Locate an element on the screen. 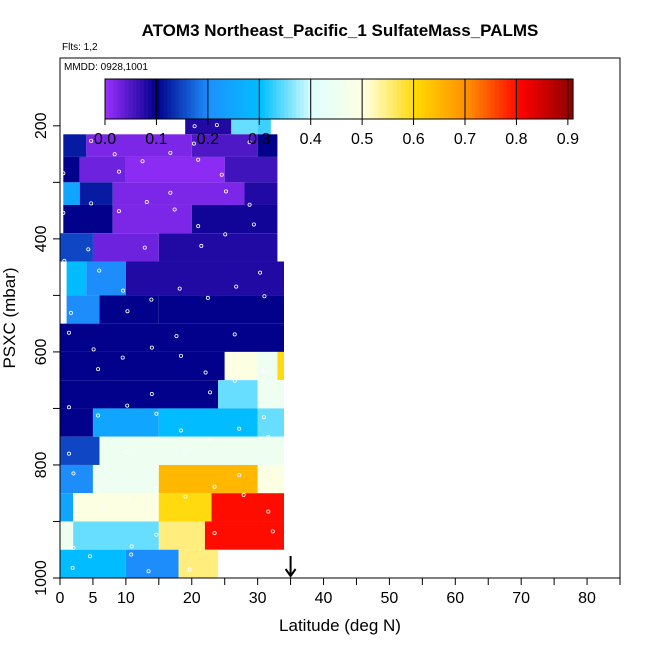  x-tick-label: 5 is located at coordinates (92, 598).